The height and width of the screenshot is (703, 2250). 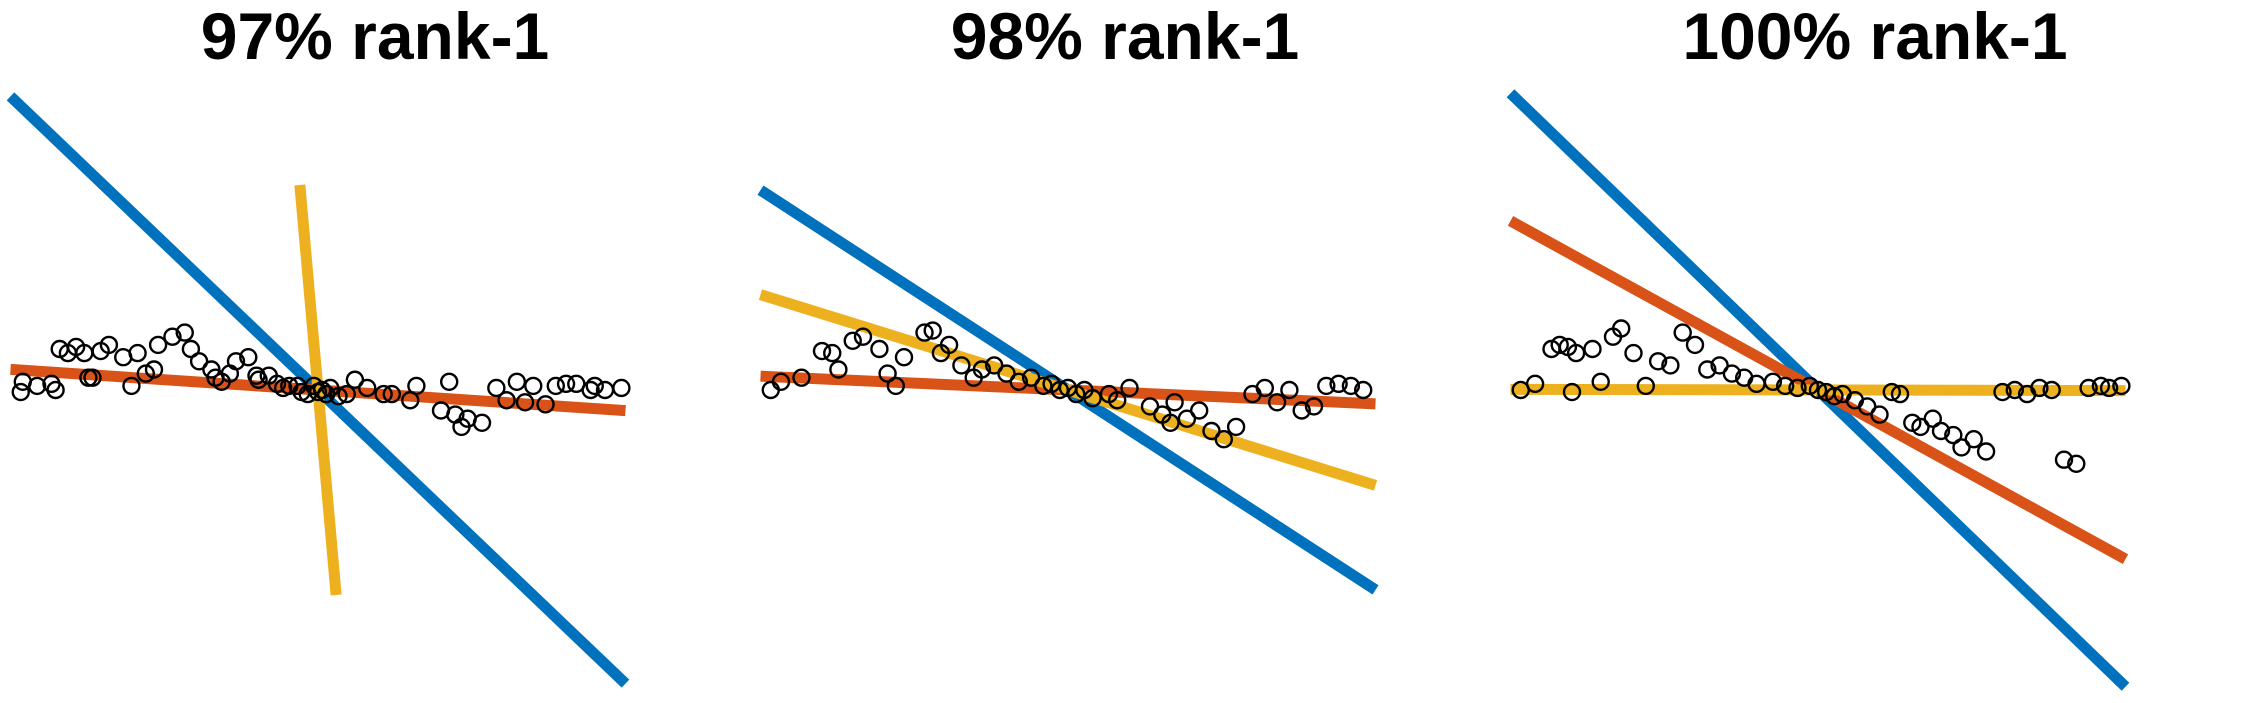 What do you see at coordinates (1125, 36) in the screenshot?
I see `panel-title: 98% rank-1` at bounding box center [1125, 36].